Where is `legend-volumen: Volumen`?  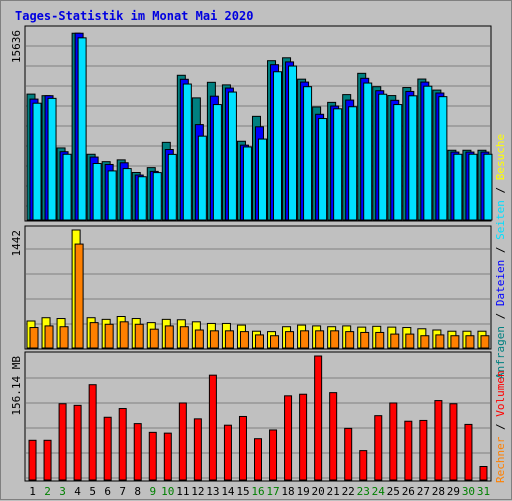 legend-volumen: Volumen is located at coordinates (500, 393).